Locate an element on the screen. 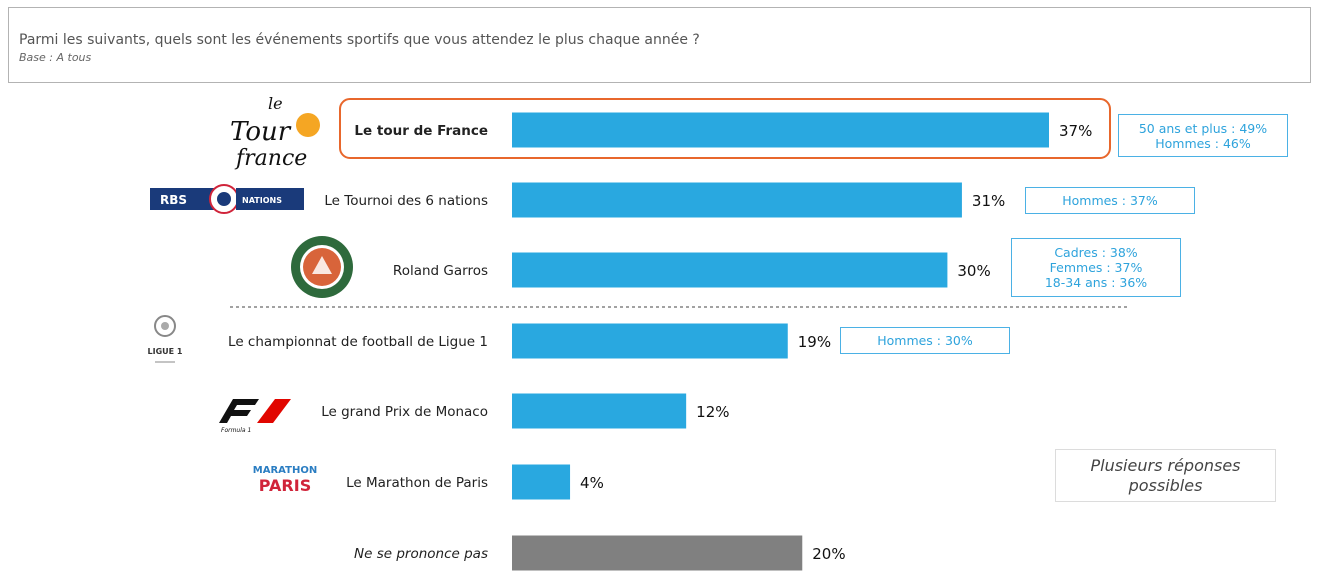  roland-garros-logo is located at coordinates (322, 267).